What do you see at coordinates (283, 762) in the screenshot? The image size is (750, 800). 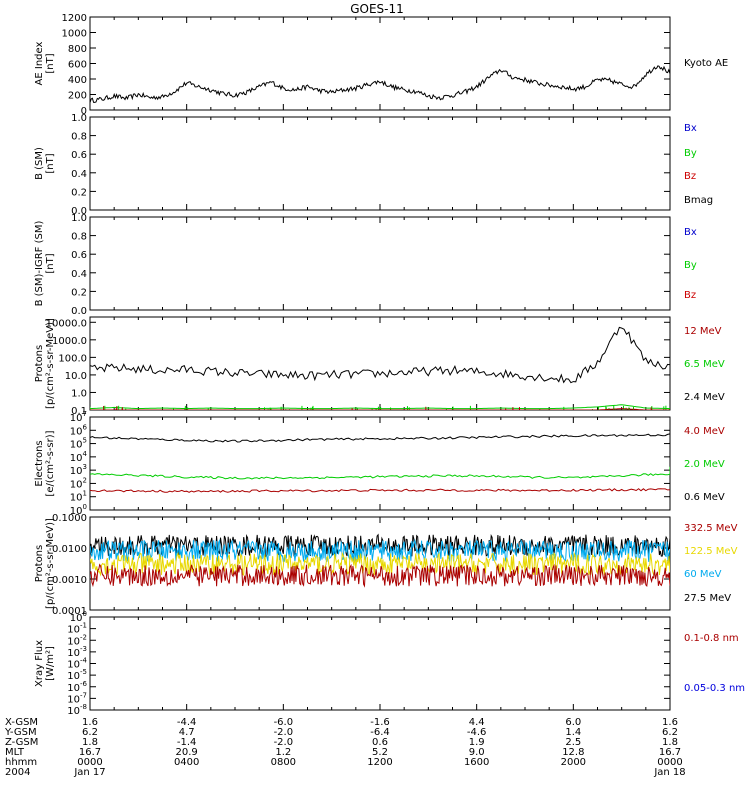 I see `ephemeris-value: 0800` at bounding box center [283, 762].